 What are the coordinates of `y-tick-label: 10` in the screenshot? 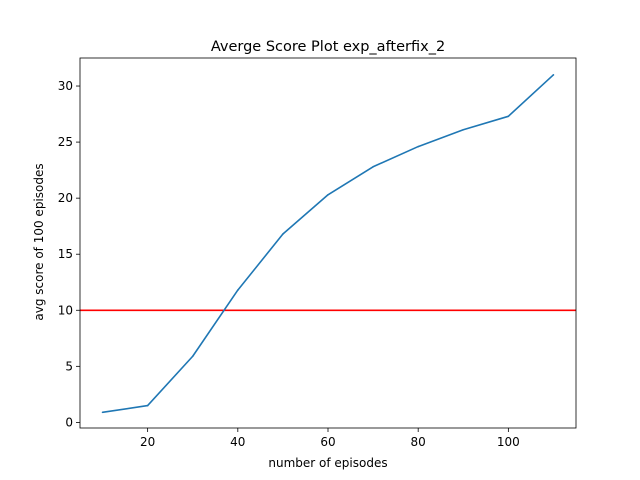 It's located at (65, 310).